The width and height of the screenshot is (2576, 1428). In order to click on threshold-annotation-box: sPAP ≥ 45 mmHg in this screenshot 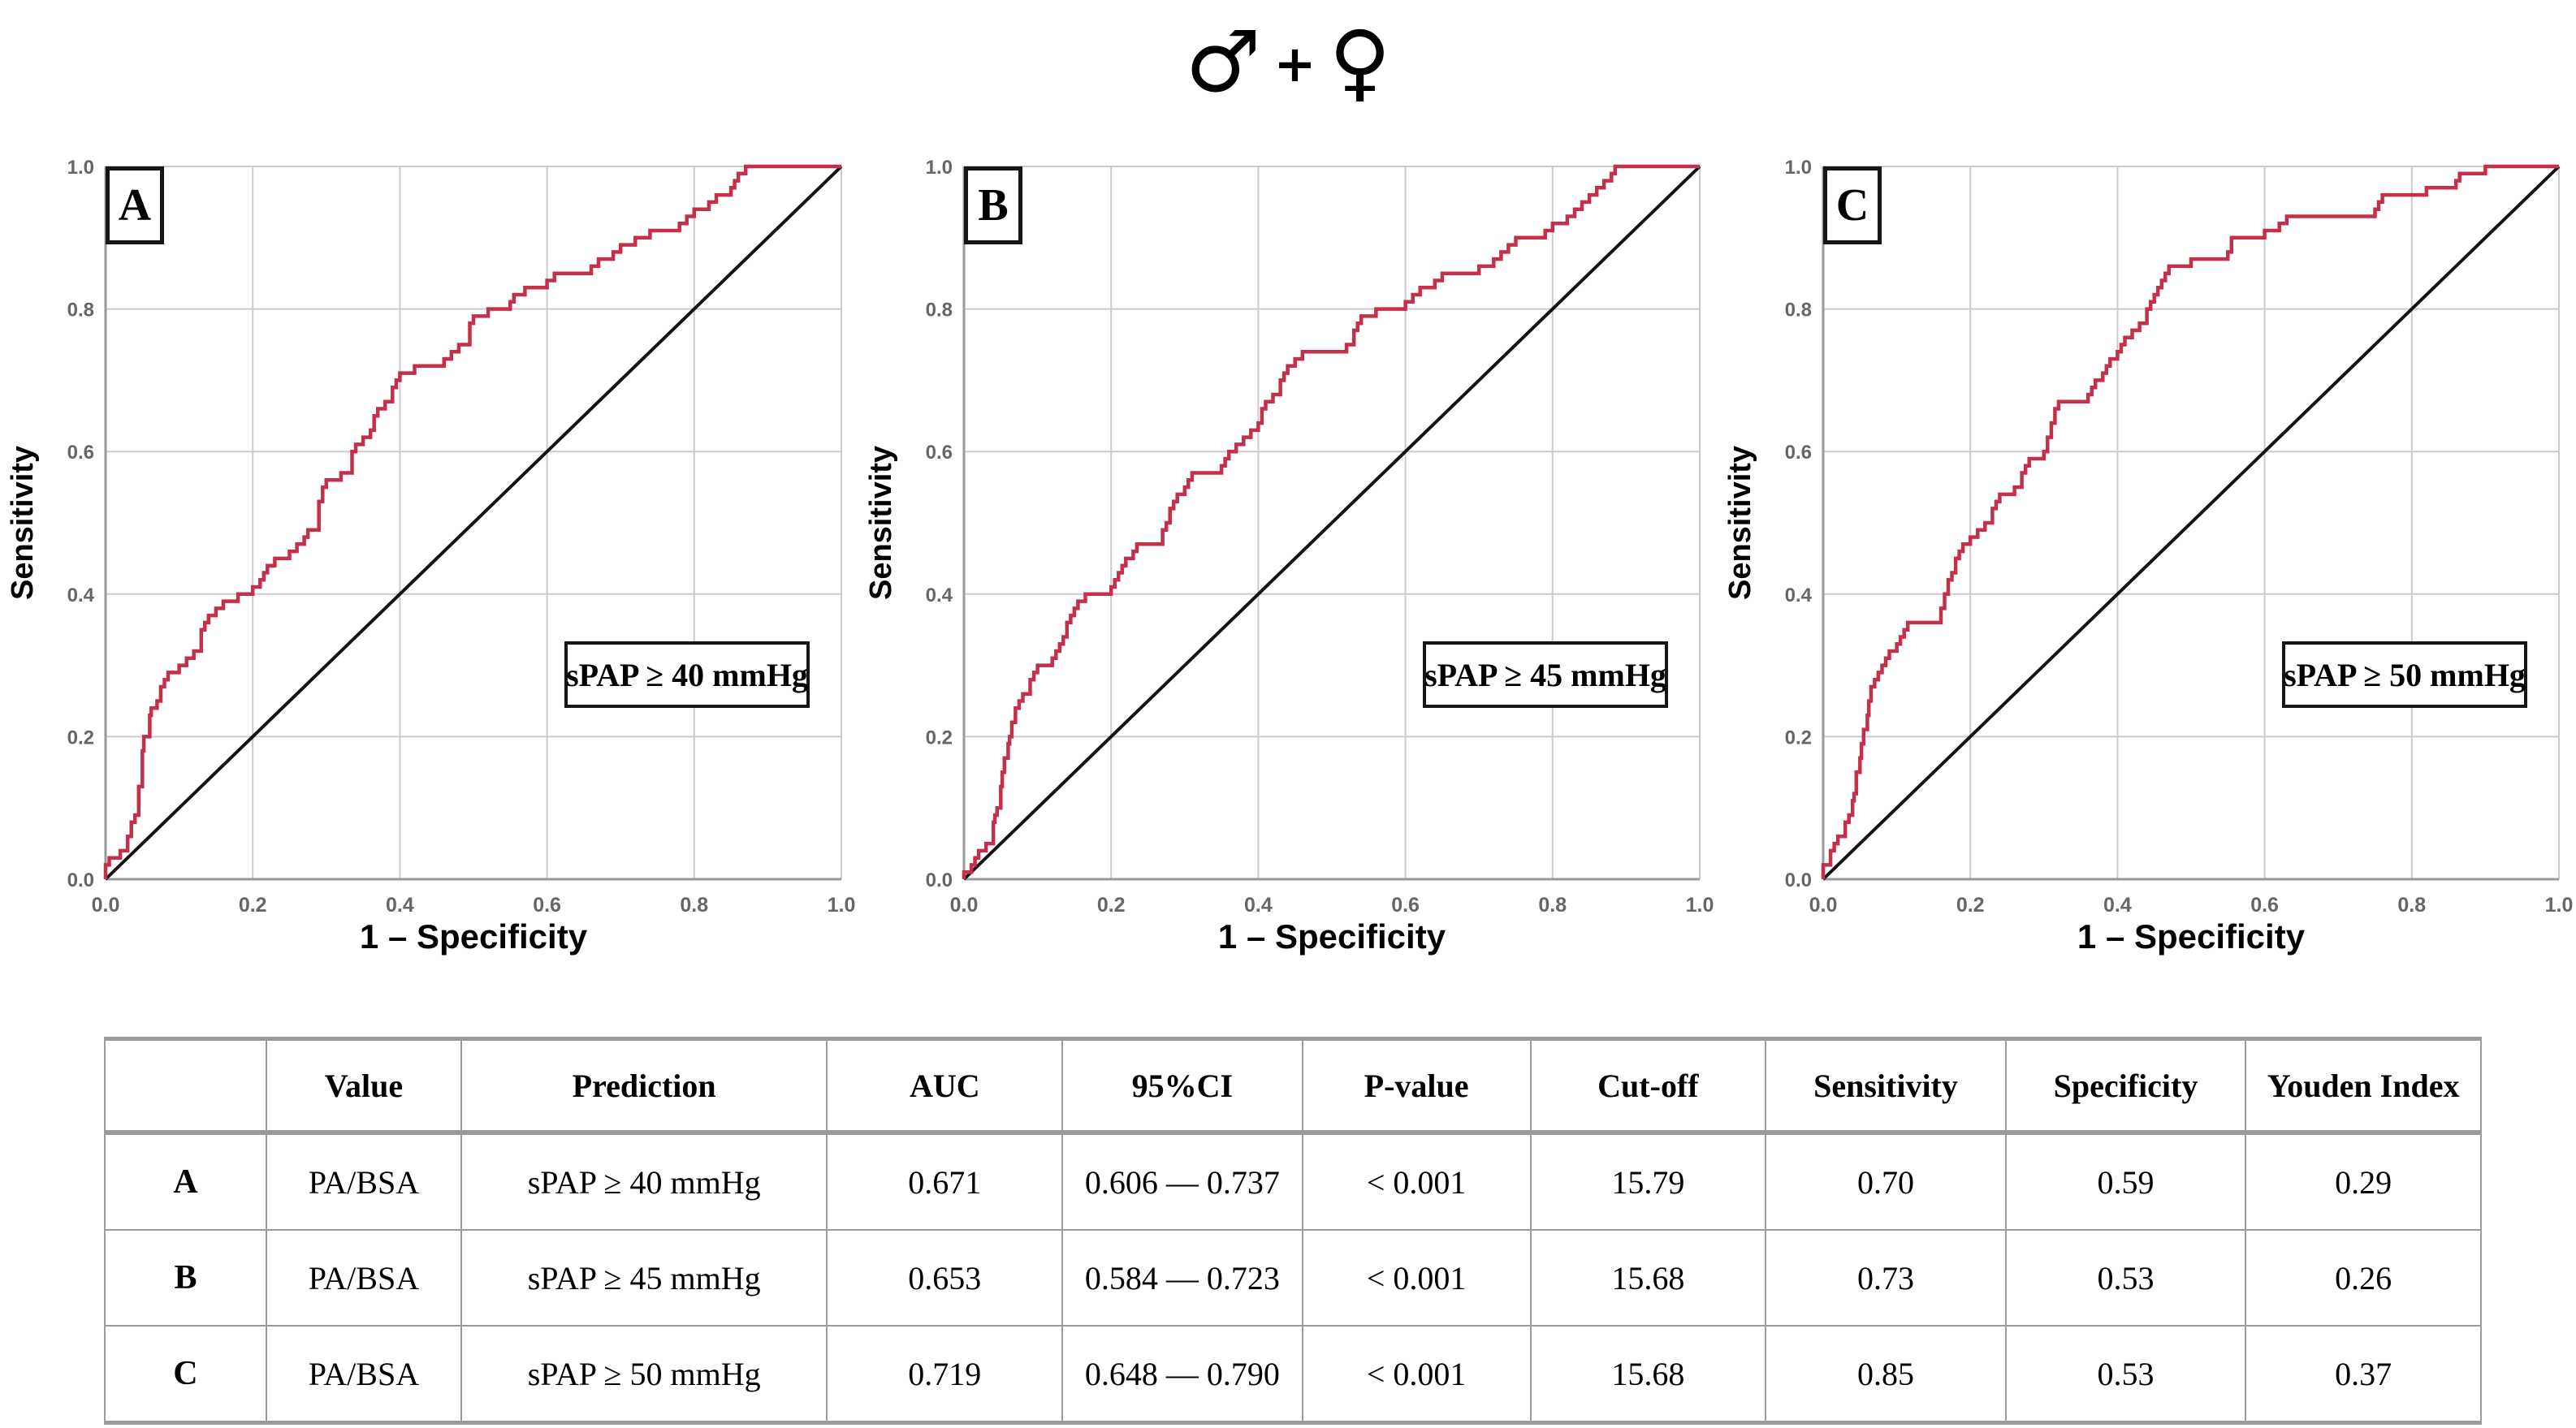, I will do `click(1546, 674)`.